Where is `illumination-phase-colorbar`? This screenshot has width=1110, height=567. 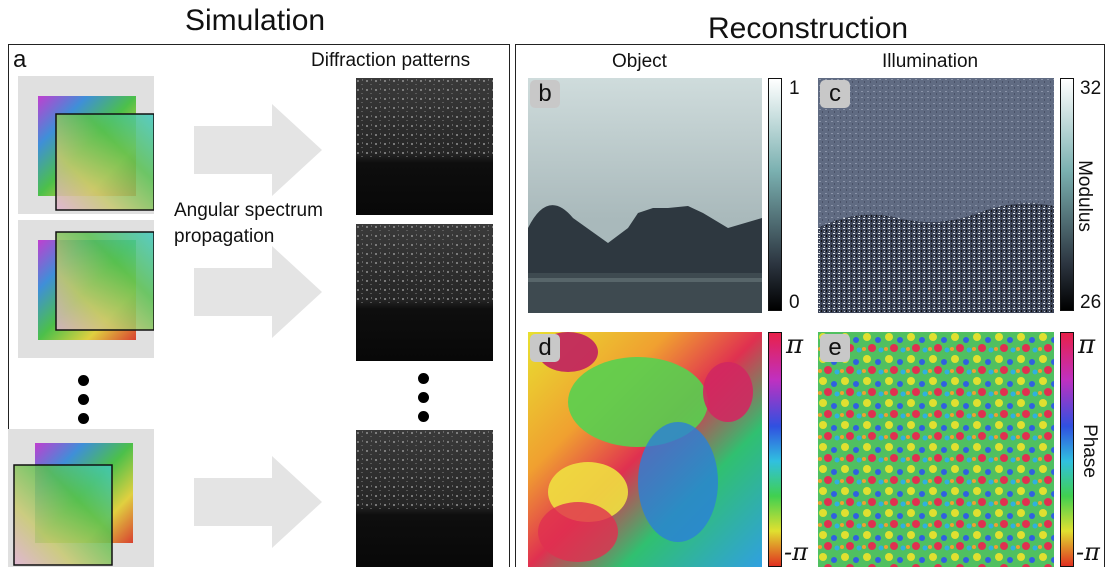
illumination-phase-colorbar is located at coordinates (1067, 449).